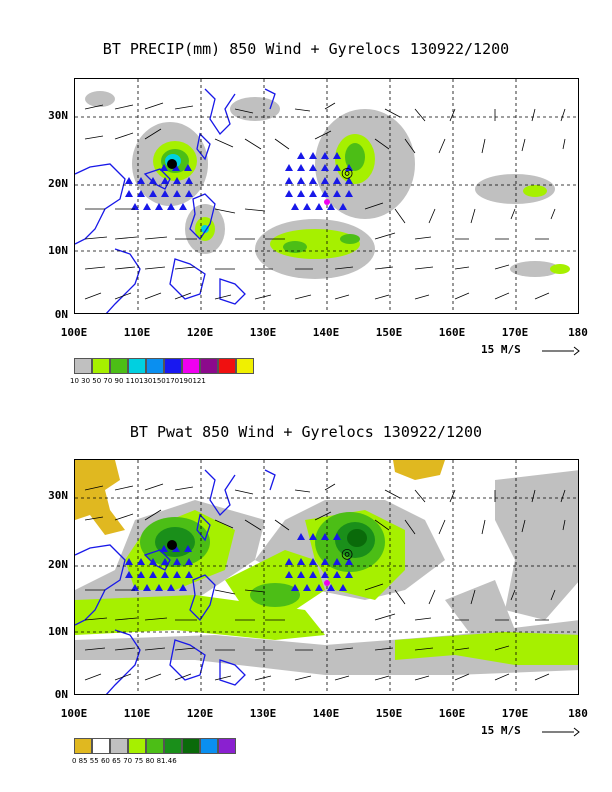 The image size is (612, 792). Describe the element at coordinates (515, 332) in the screenshot. I see `panel1-lon-170e: 170E` at that location.